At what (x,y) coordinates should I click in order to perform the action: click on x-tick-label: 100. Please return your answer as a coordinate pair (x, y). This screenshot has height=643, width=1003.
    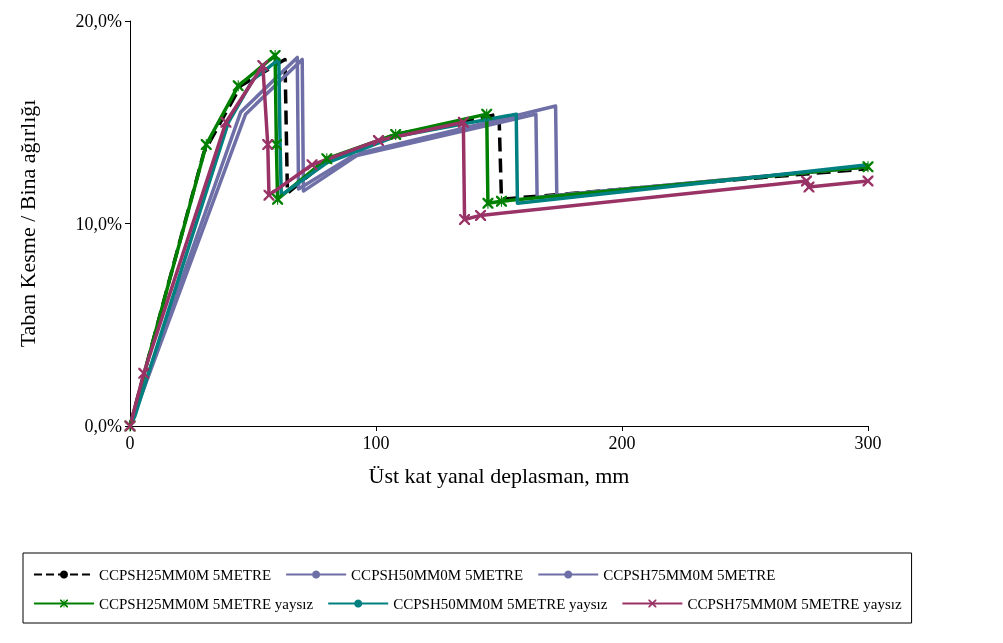
    Looking at the image, I should click on (376, 443).